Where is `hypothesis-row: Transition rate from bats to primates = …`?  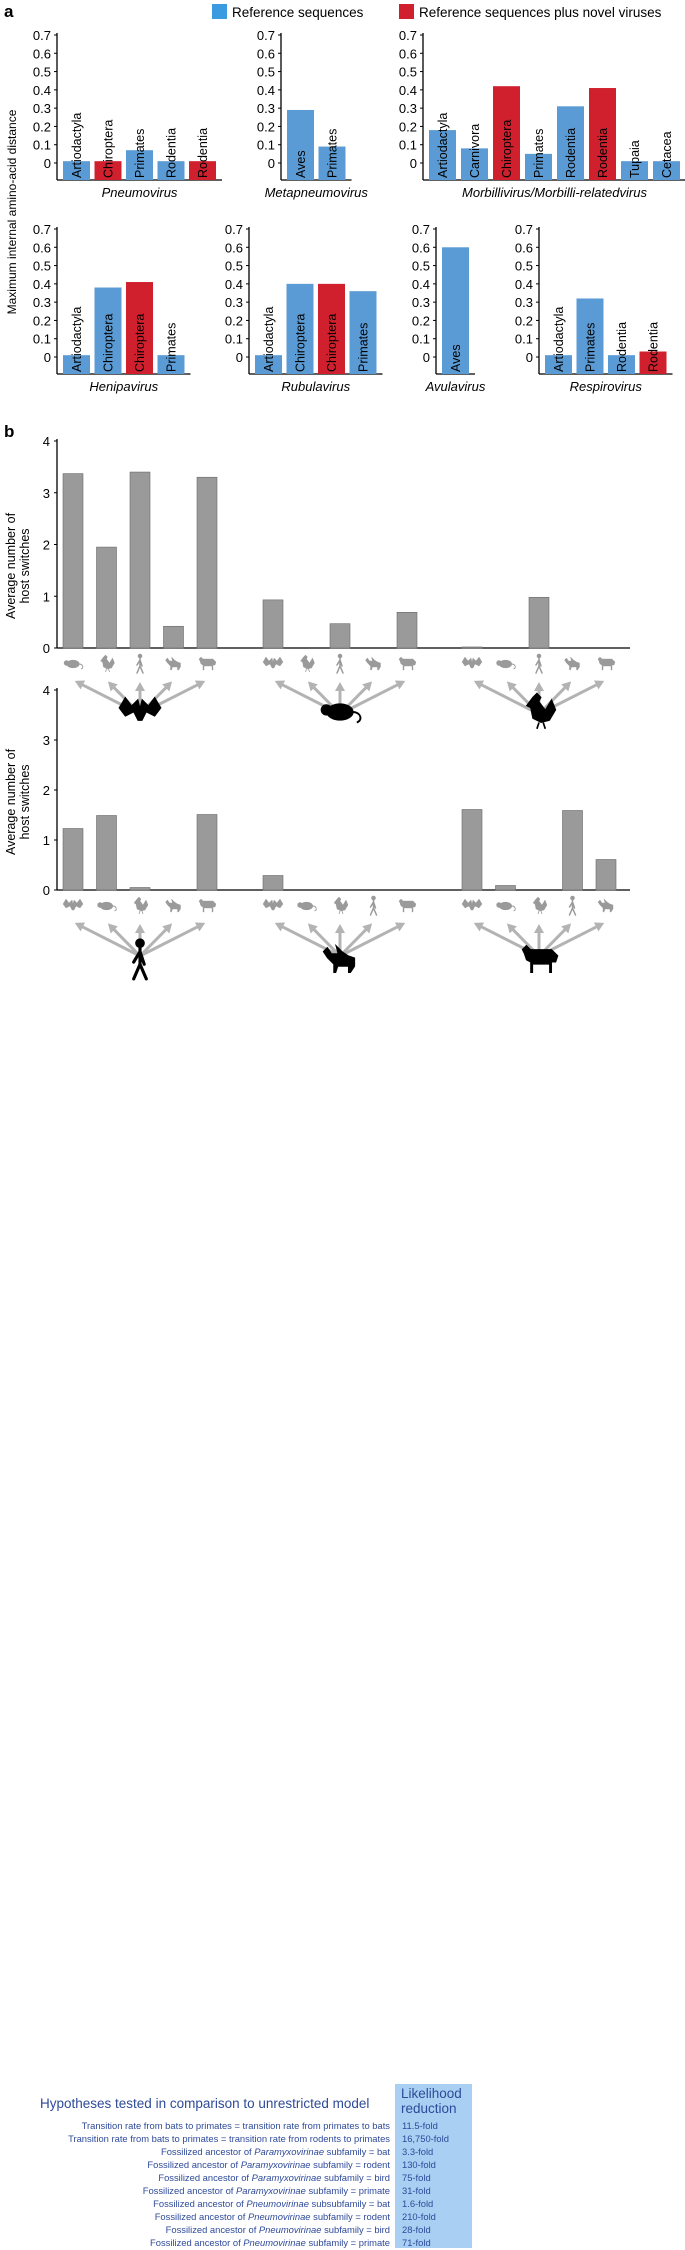 hypothesis-row: Transition rate from bats to primates = … is located at coordinates (342, 2126).